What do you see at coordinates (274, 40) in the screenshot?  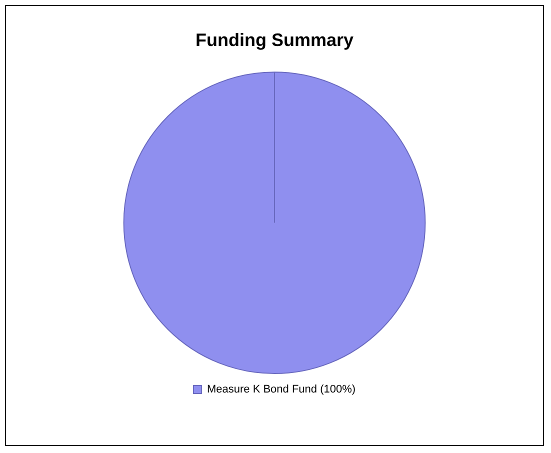 I see `chart-title: Funding Summary` at bounding box center [274, 40].